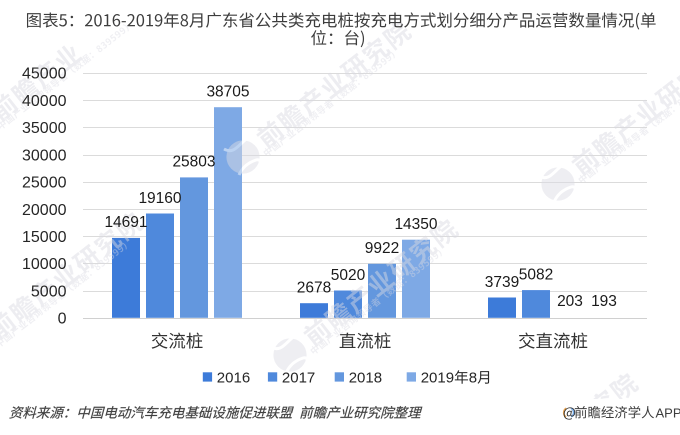 The image size is (680, 435). Describe the element at coordinates (44, 155) in the screenshot. I see `svg-text: 30000` at that location.